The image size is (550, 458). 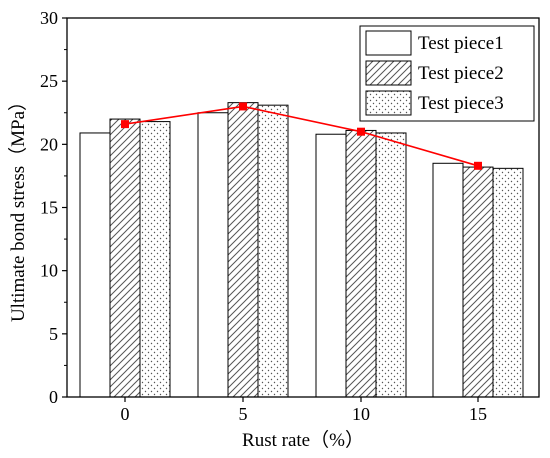 I want to click on y-tick-label: 15, so click(x=49, y=208).